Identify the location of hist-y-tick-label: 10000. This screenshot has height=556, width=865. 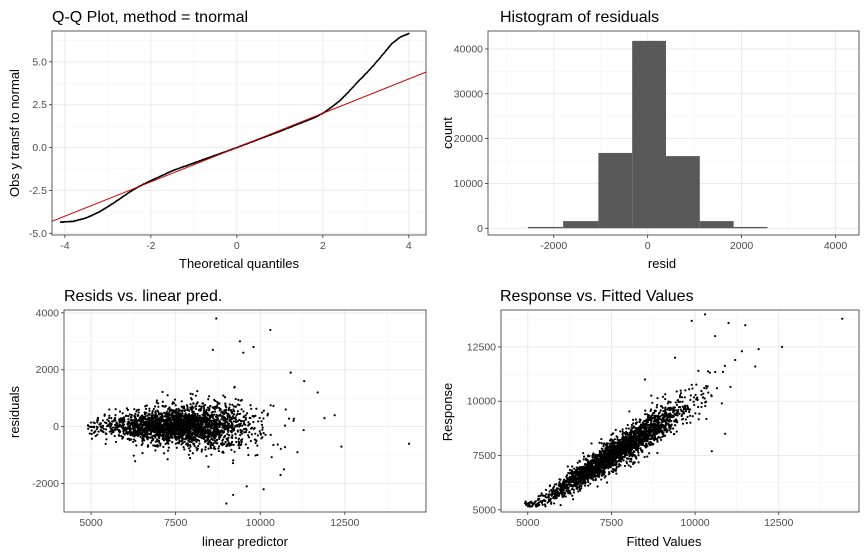
(468, 184).